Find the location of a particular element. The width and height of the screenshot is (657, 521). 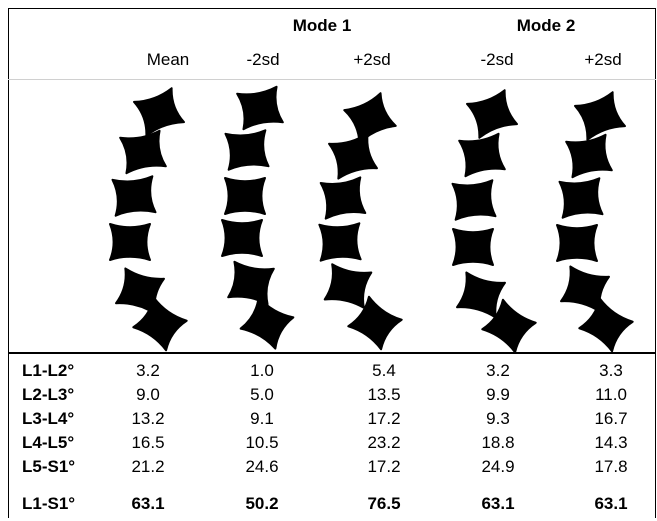

table-cell: 13.2 is located at coordinates (148, 418).